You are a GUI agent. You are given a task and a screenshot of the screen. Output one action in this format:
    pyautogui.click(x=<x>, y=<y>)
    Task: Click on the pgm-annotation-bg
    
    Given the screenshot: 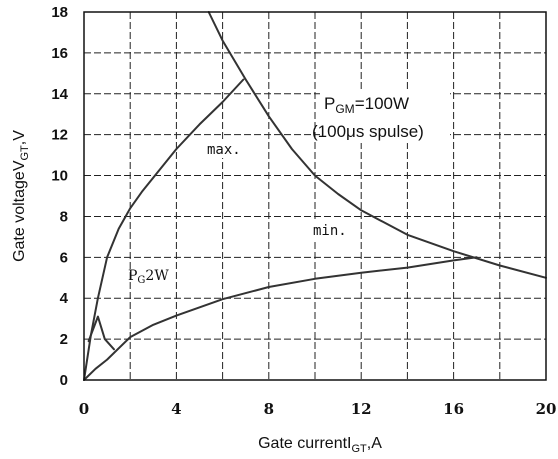 What is the action you would take?
    pyautogui.click(x=385, y=117)
    